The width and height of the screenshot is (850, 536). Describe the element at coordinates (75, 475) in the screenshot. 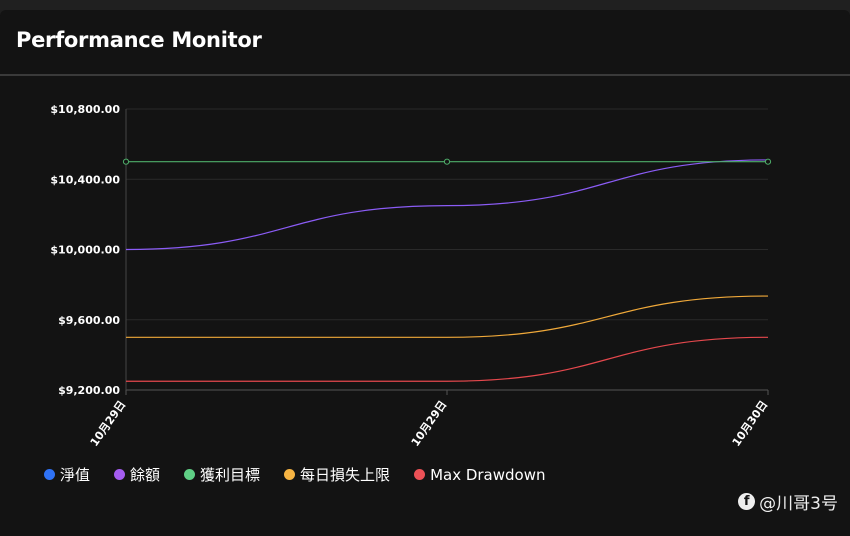

I see `legend-label: 淨值` at that location.